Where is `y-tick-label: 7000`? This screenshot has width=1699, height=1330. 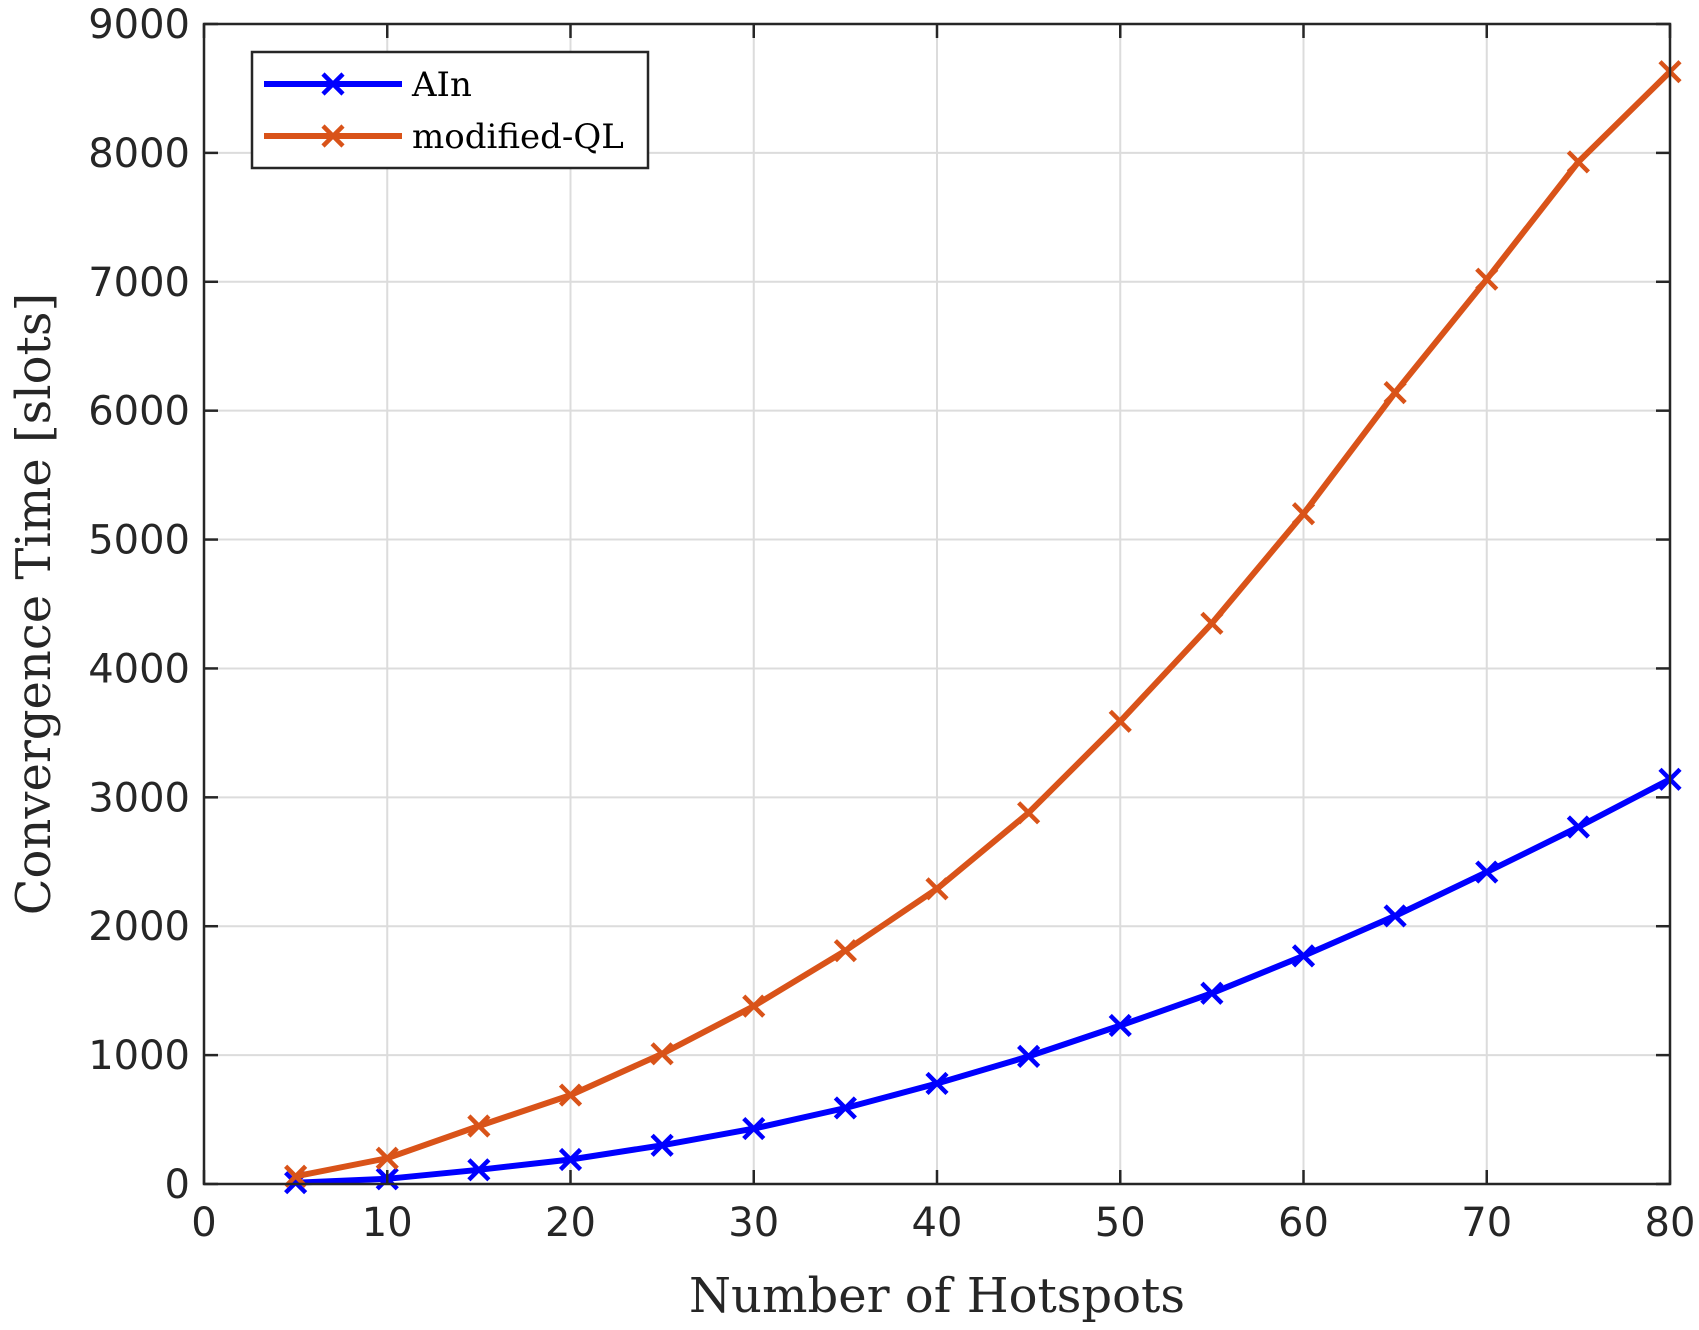
y-tick-label: 7000 is located at coordinates (139, 283).